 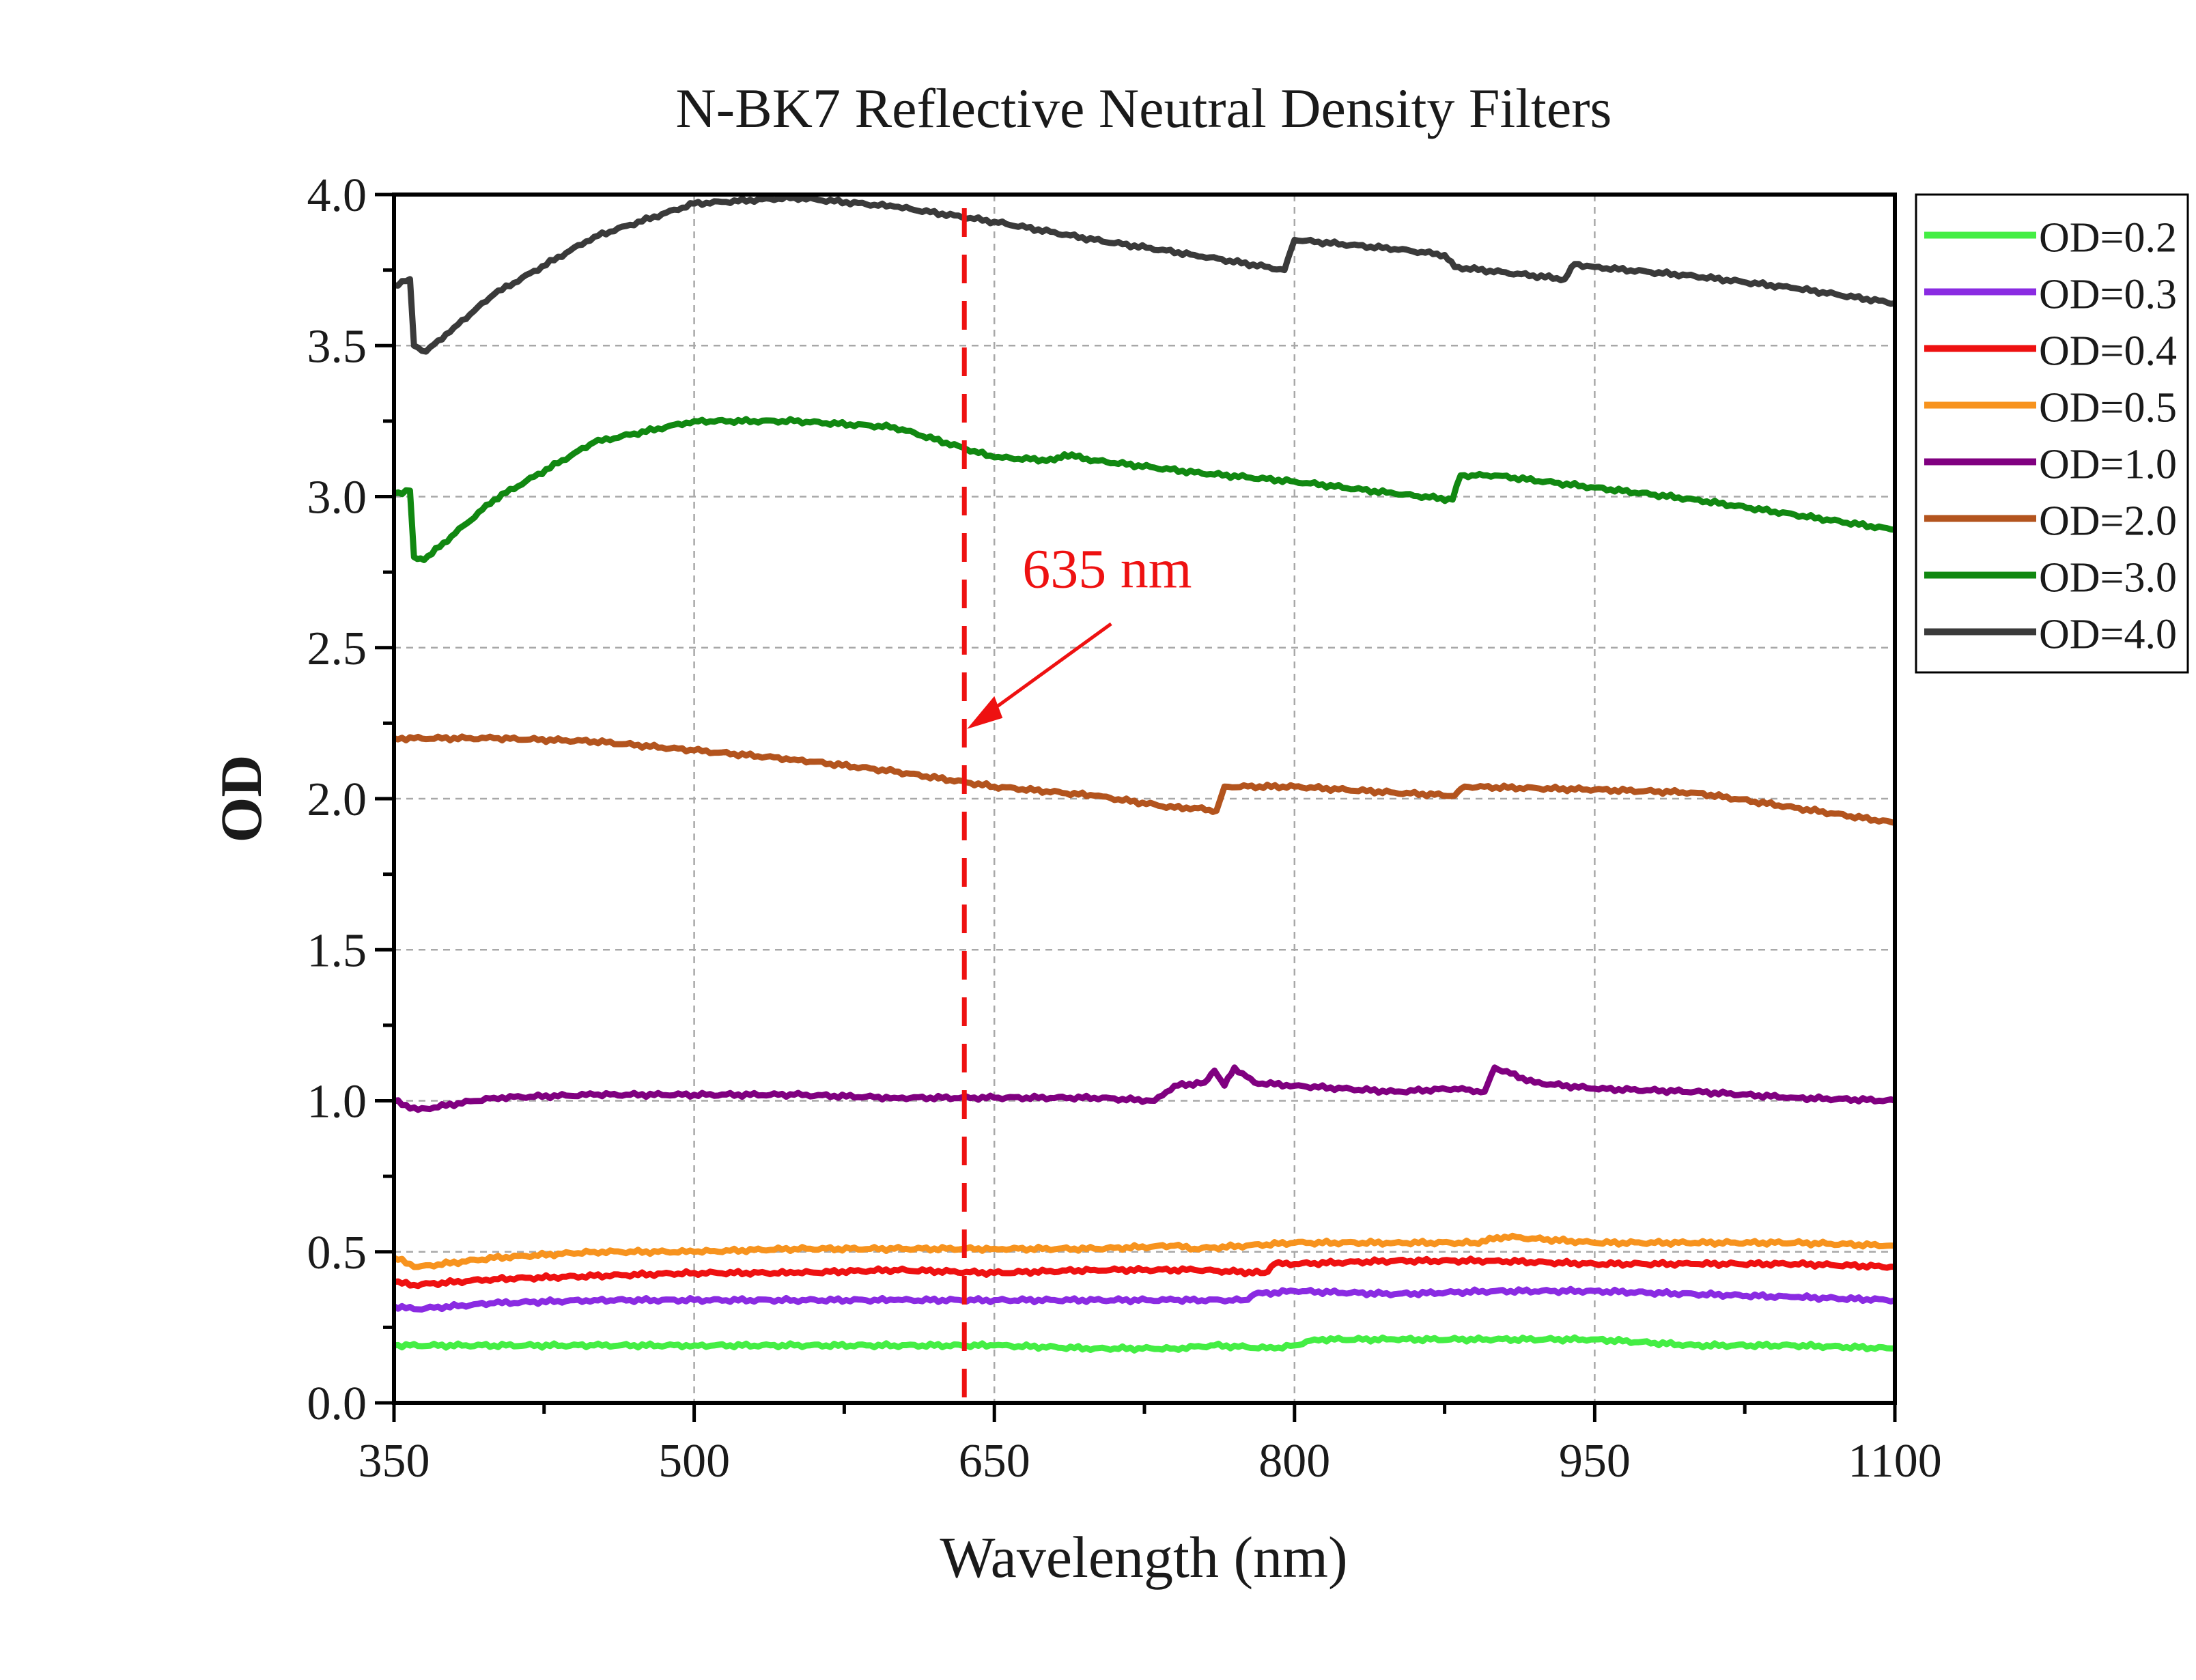 I want to click on legend-label: OD=0.3, so click(x=2108, y=295).